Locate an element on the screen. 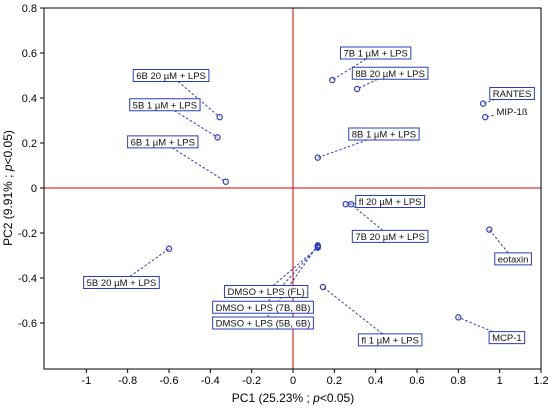 This screenshot has height=409, width=550. leader-5b-20-um-lps is located at coordinates (149, 262).